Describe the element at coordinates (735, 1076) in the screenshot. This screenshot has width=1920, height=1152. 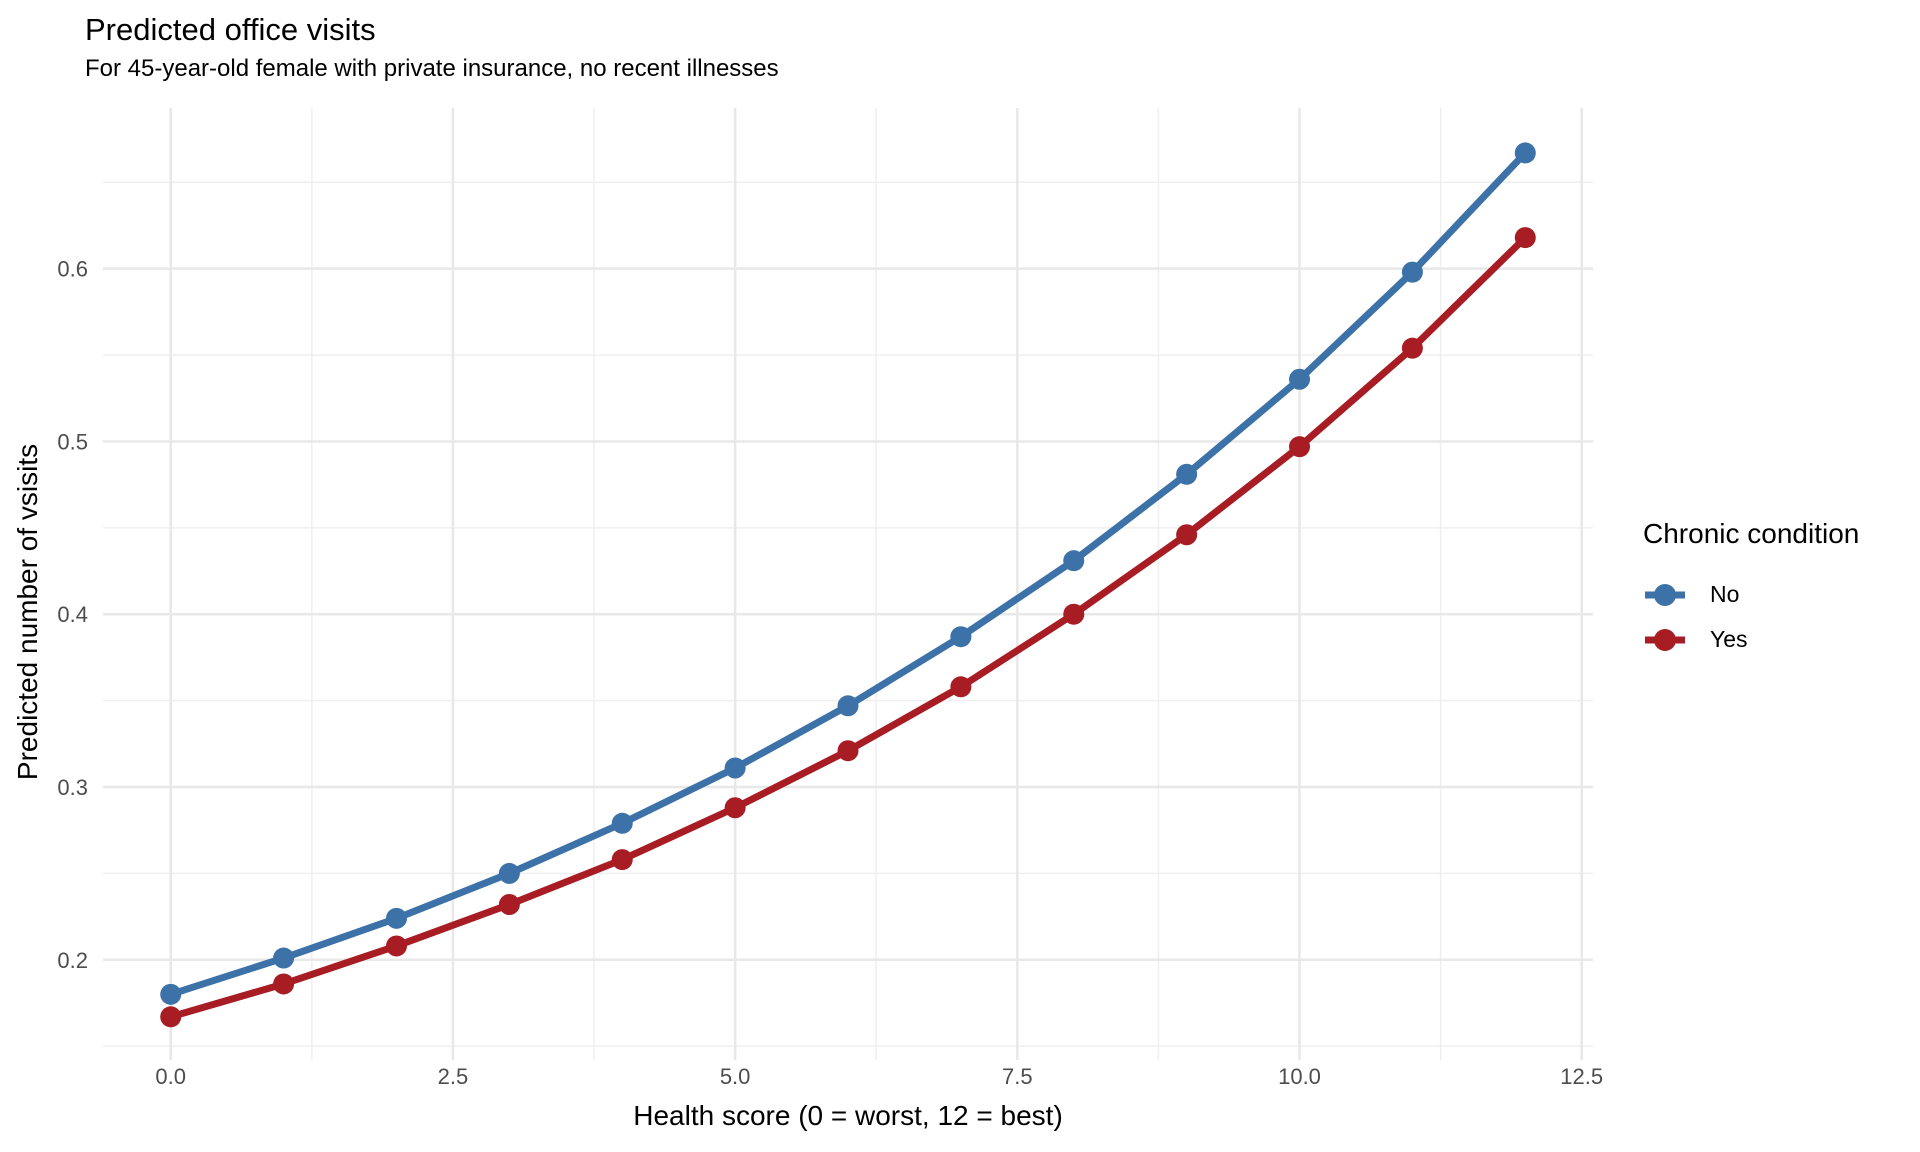
I see `x-tick-label: 5.0` at that location.